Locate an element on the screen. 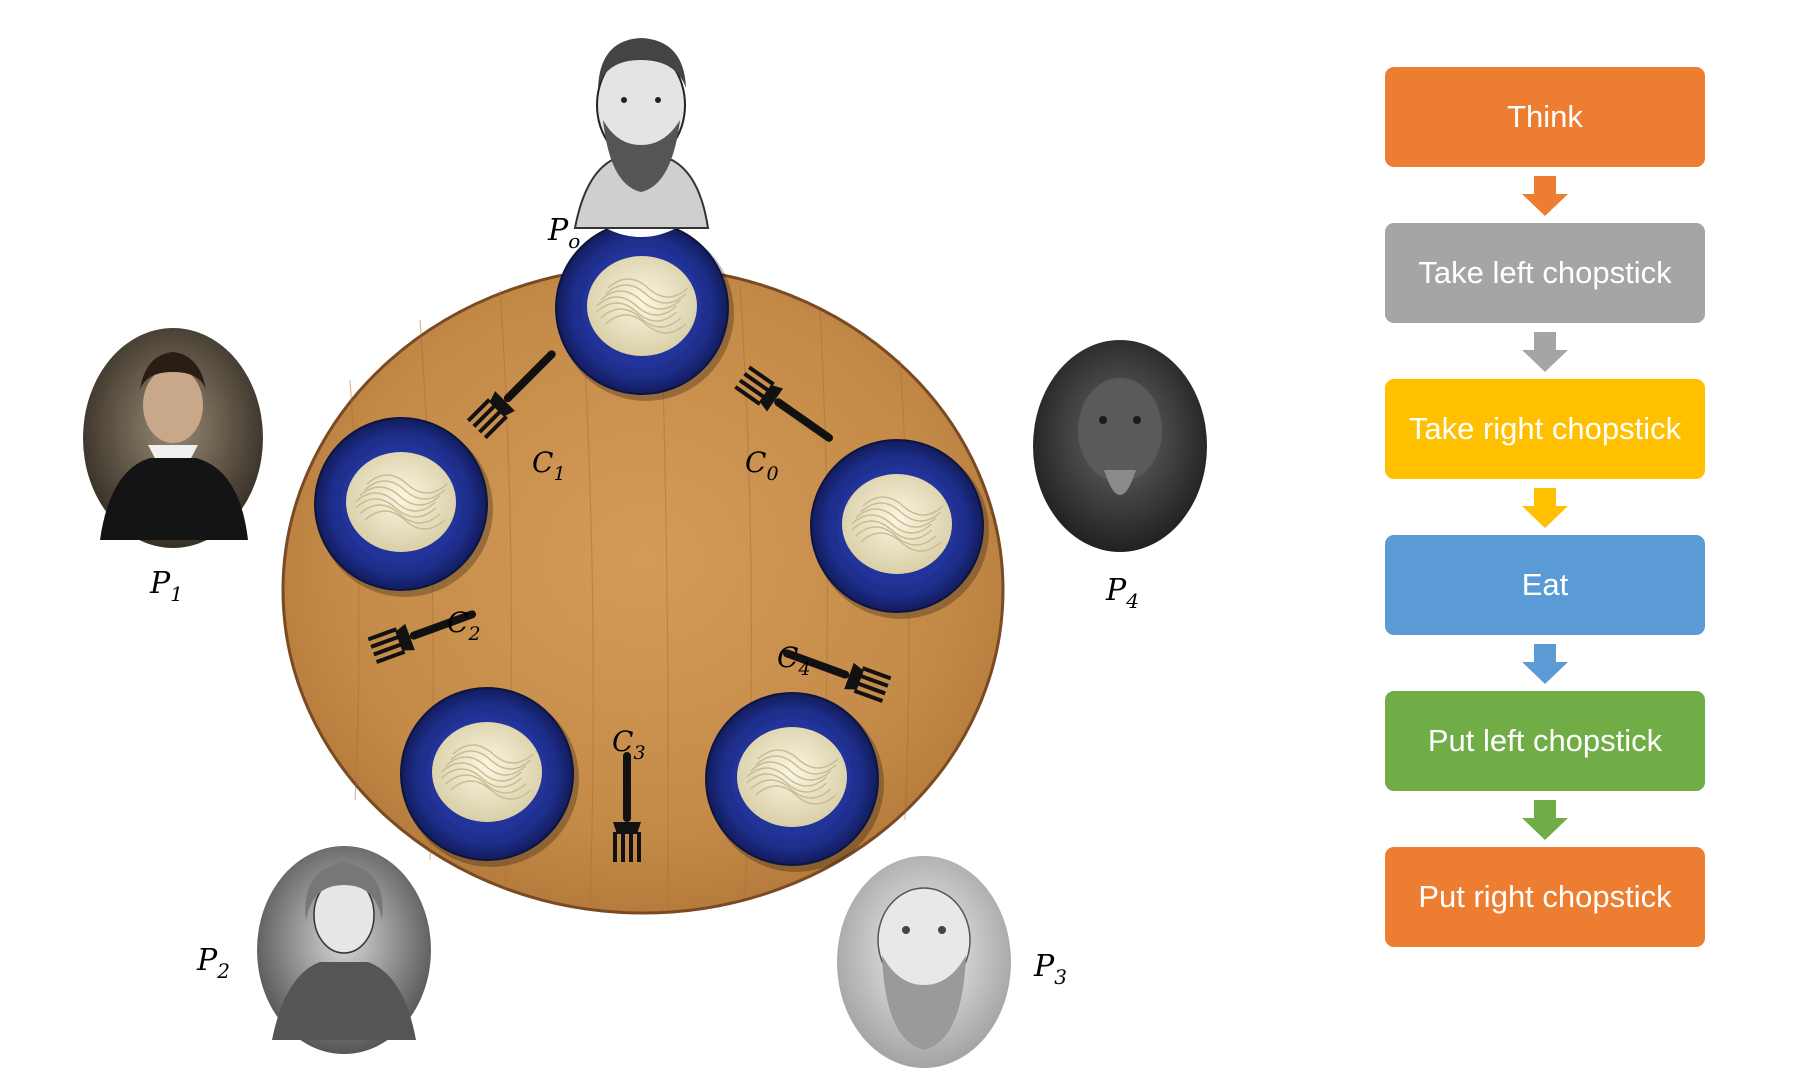 Image resolution: width=1804 pixels, height=1080 pixels. philosopher-label-p1: P1 is located at coordinates (166, 586).